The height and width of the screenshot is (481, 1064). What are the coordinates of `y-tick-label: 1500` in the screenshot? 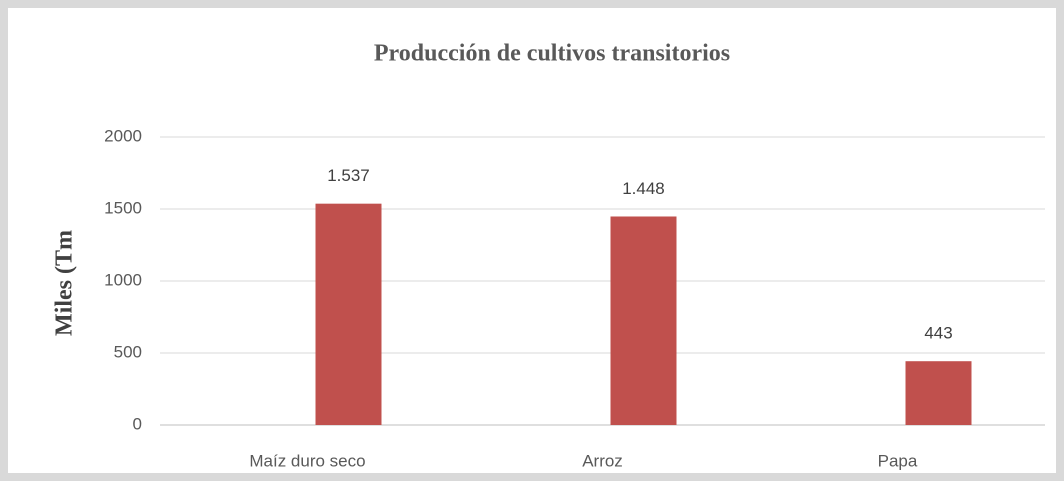 It's located at (123, 207).